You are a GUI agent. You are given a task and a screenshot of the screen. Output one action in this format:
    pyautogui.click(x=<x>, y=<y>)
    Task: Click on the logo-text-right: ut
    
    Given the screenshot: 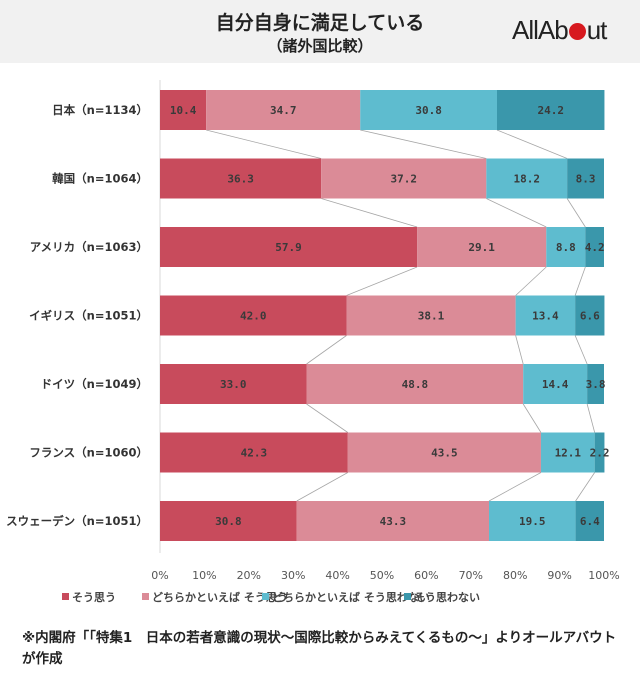 What is the action you would take?
    pyautogui.click(x=597, y=29)
    